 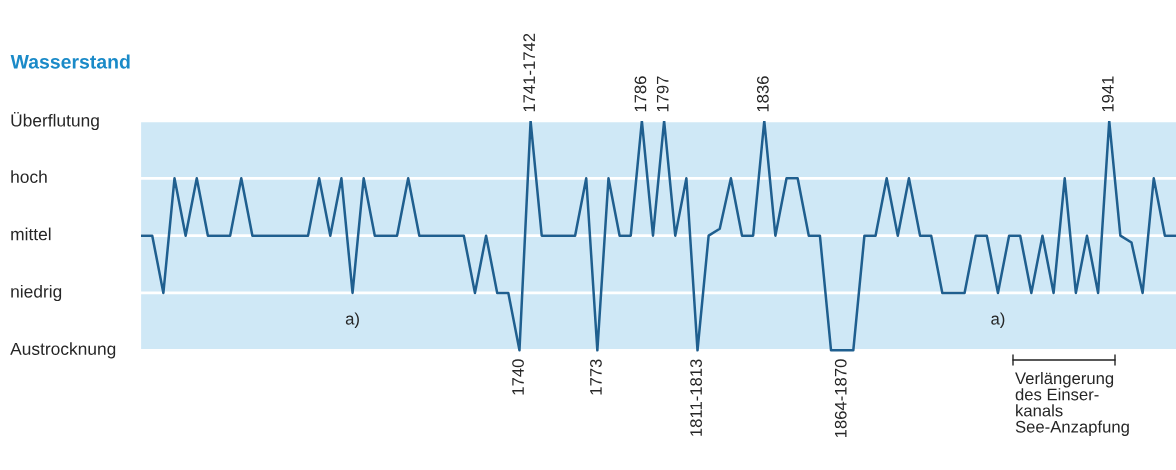 I want to click on x-tick-label: 1786, so click(x=640, y=94).